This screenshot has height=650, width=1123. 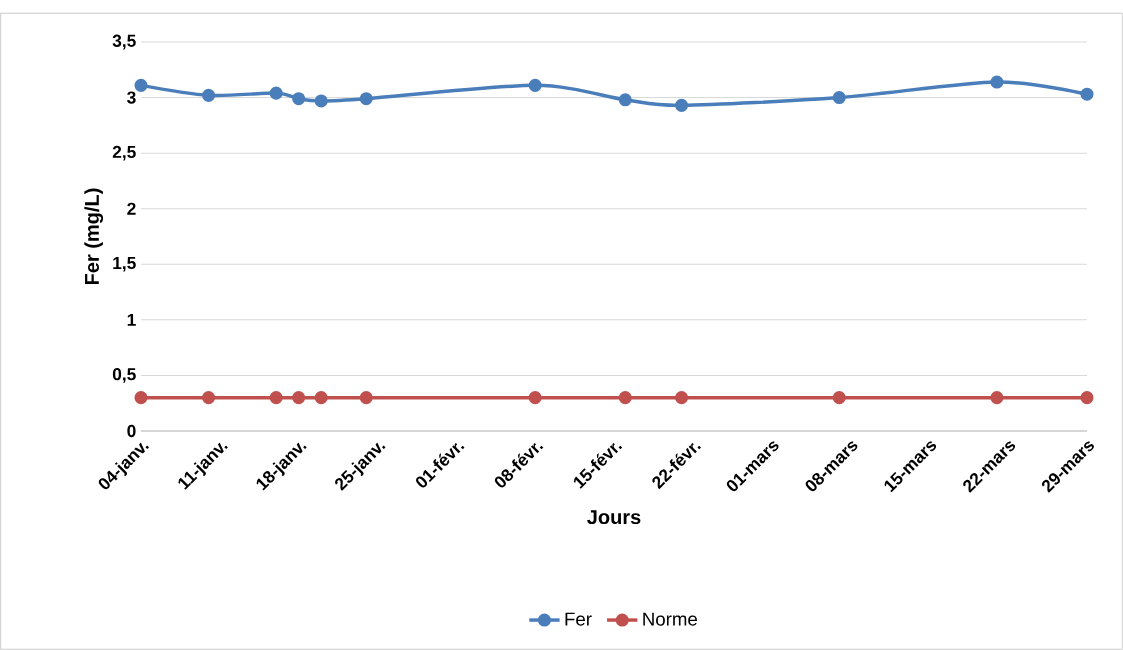 What do you see at coordinates (124, 42) in the screenshot?
I see `y-tick-label: 3,5` at bounding box center [124, 42].